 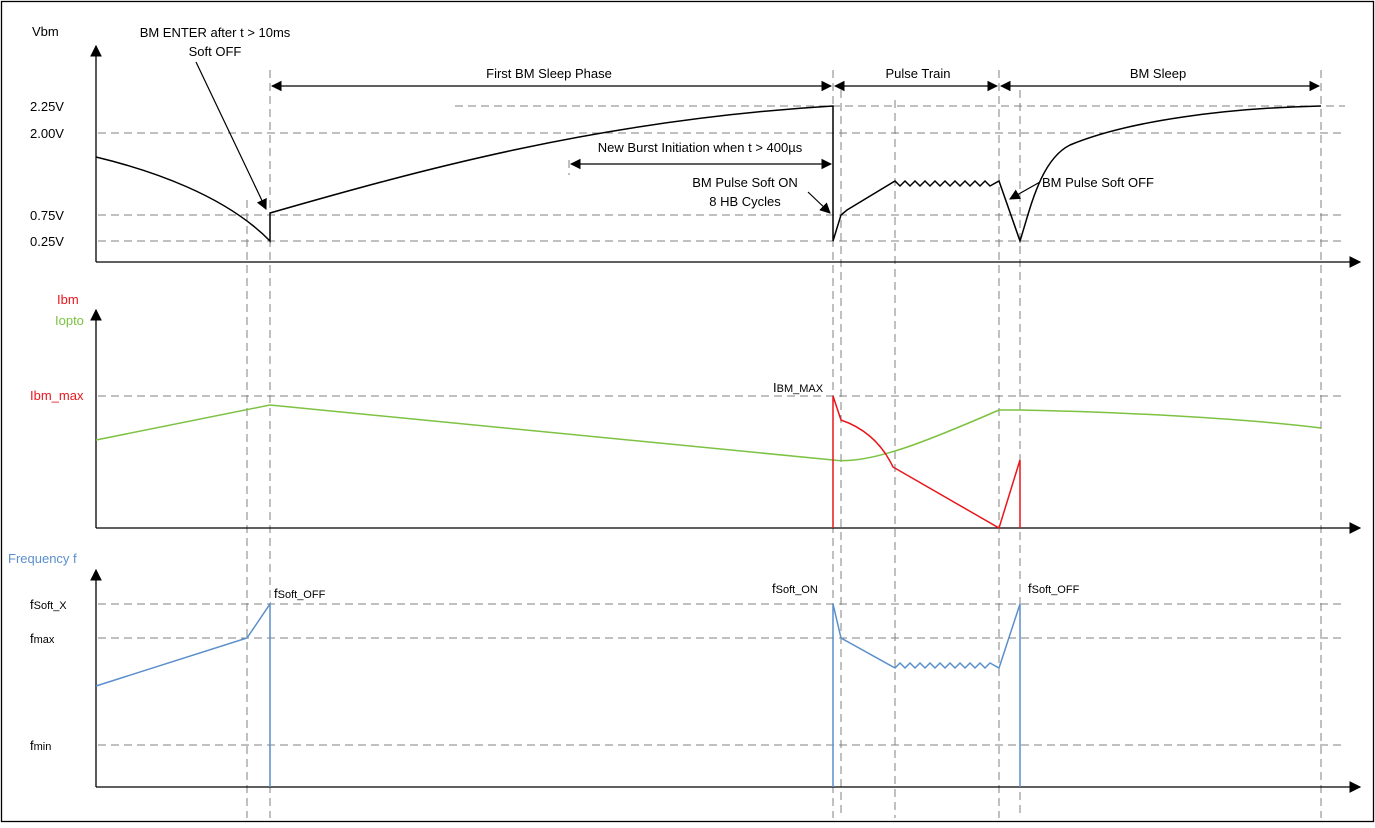 What do you see at coordinates (926, 695) in the screenshot?
I see `frequency-waveform-burst` at bounding box center [926, 695].